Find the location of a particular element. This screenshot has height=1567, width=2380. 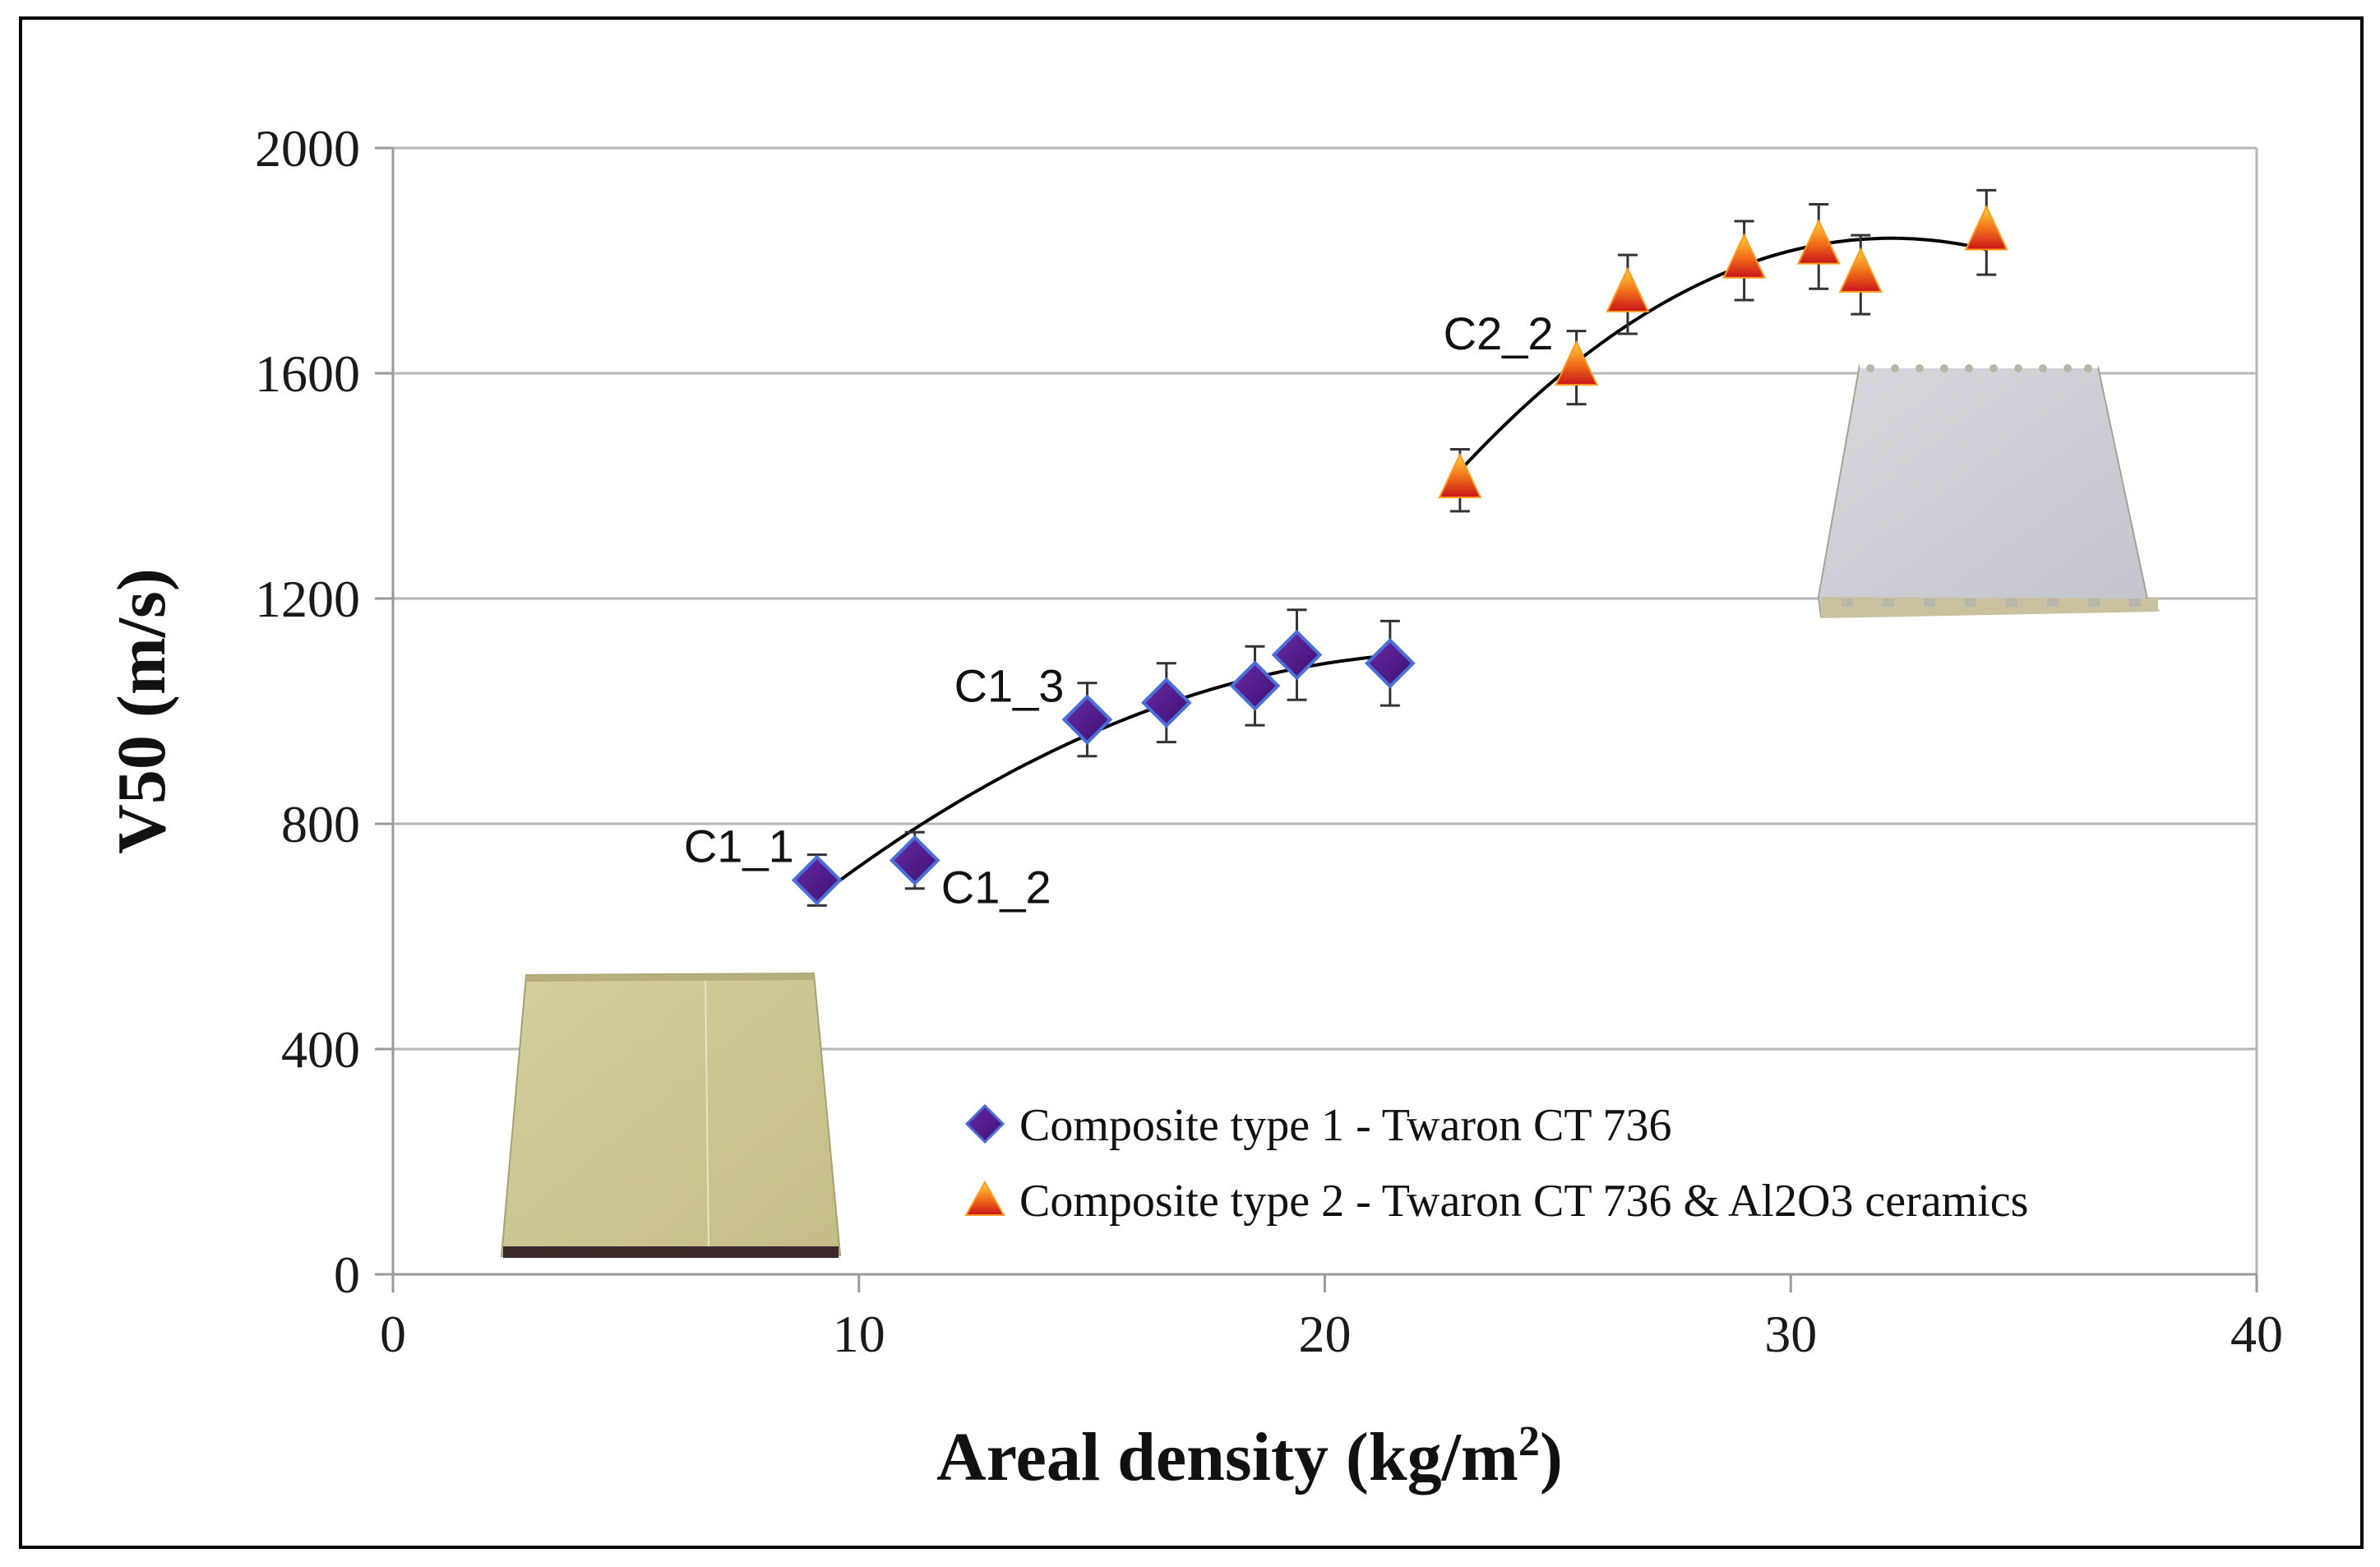

x-axis-ticks: 0 10 20 30 40 is located at coordinates (1331, 1318).